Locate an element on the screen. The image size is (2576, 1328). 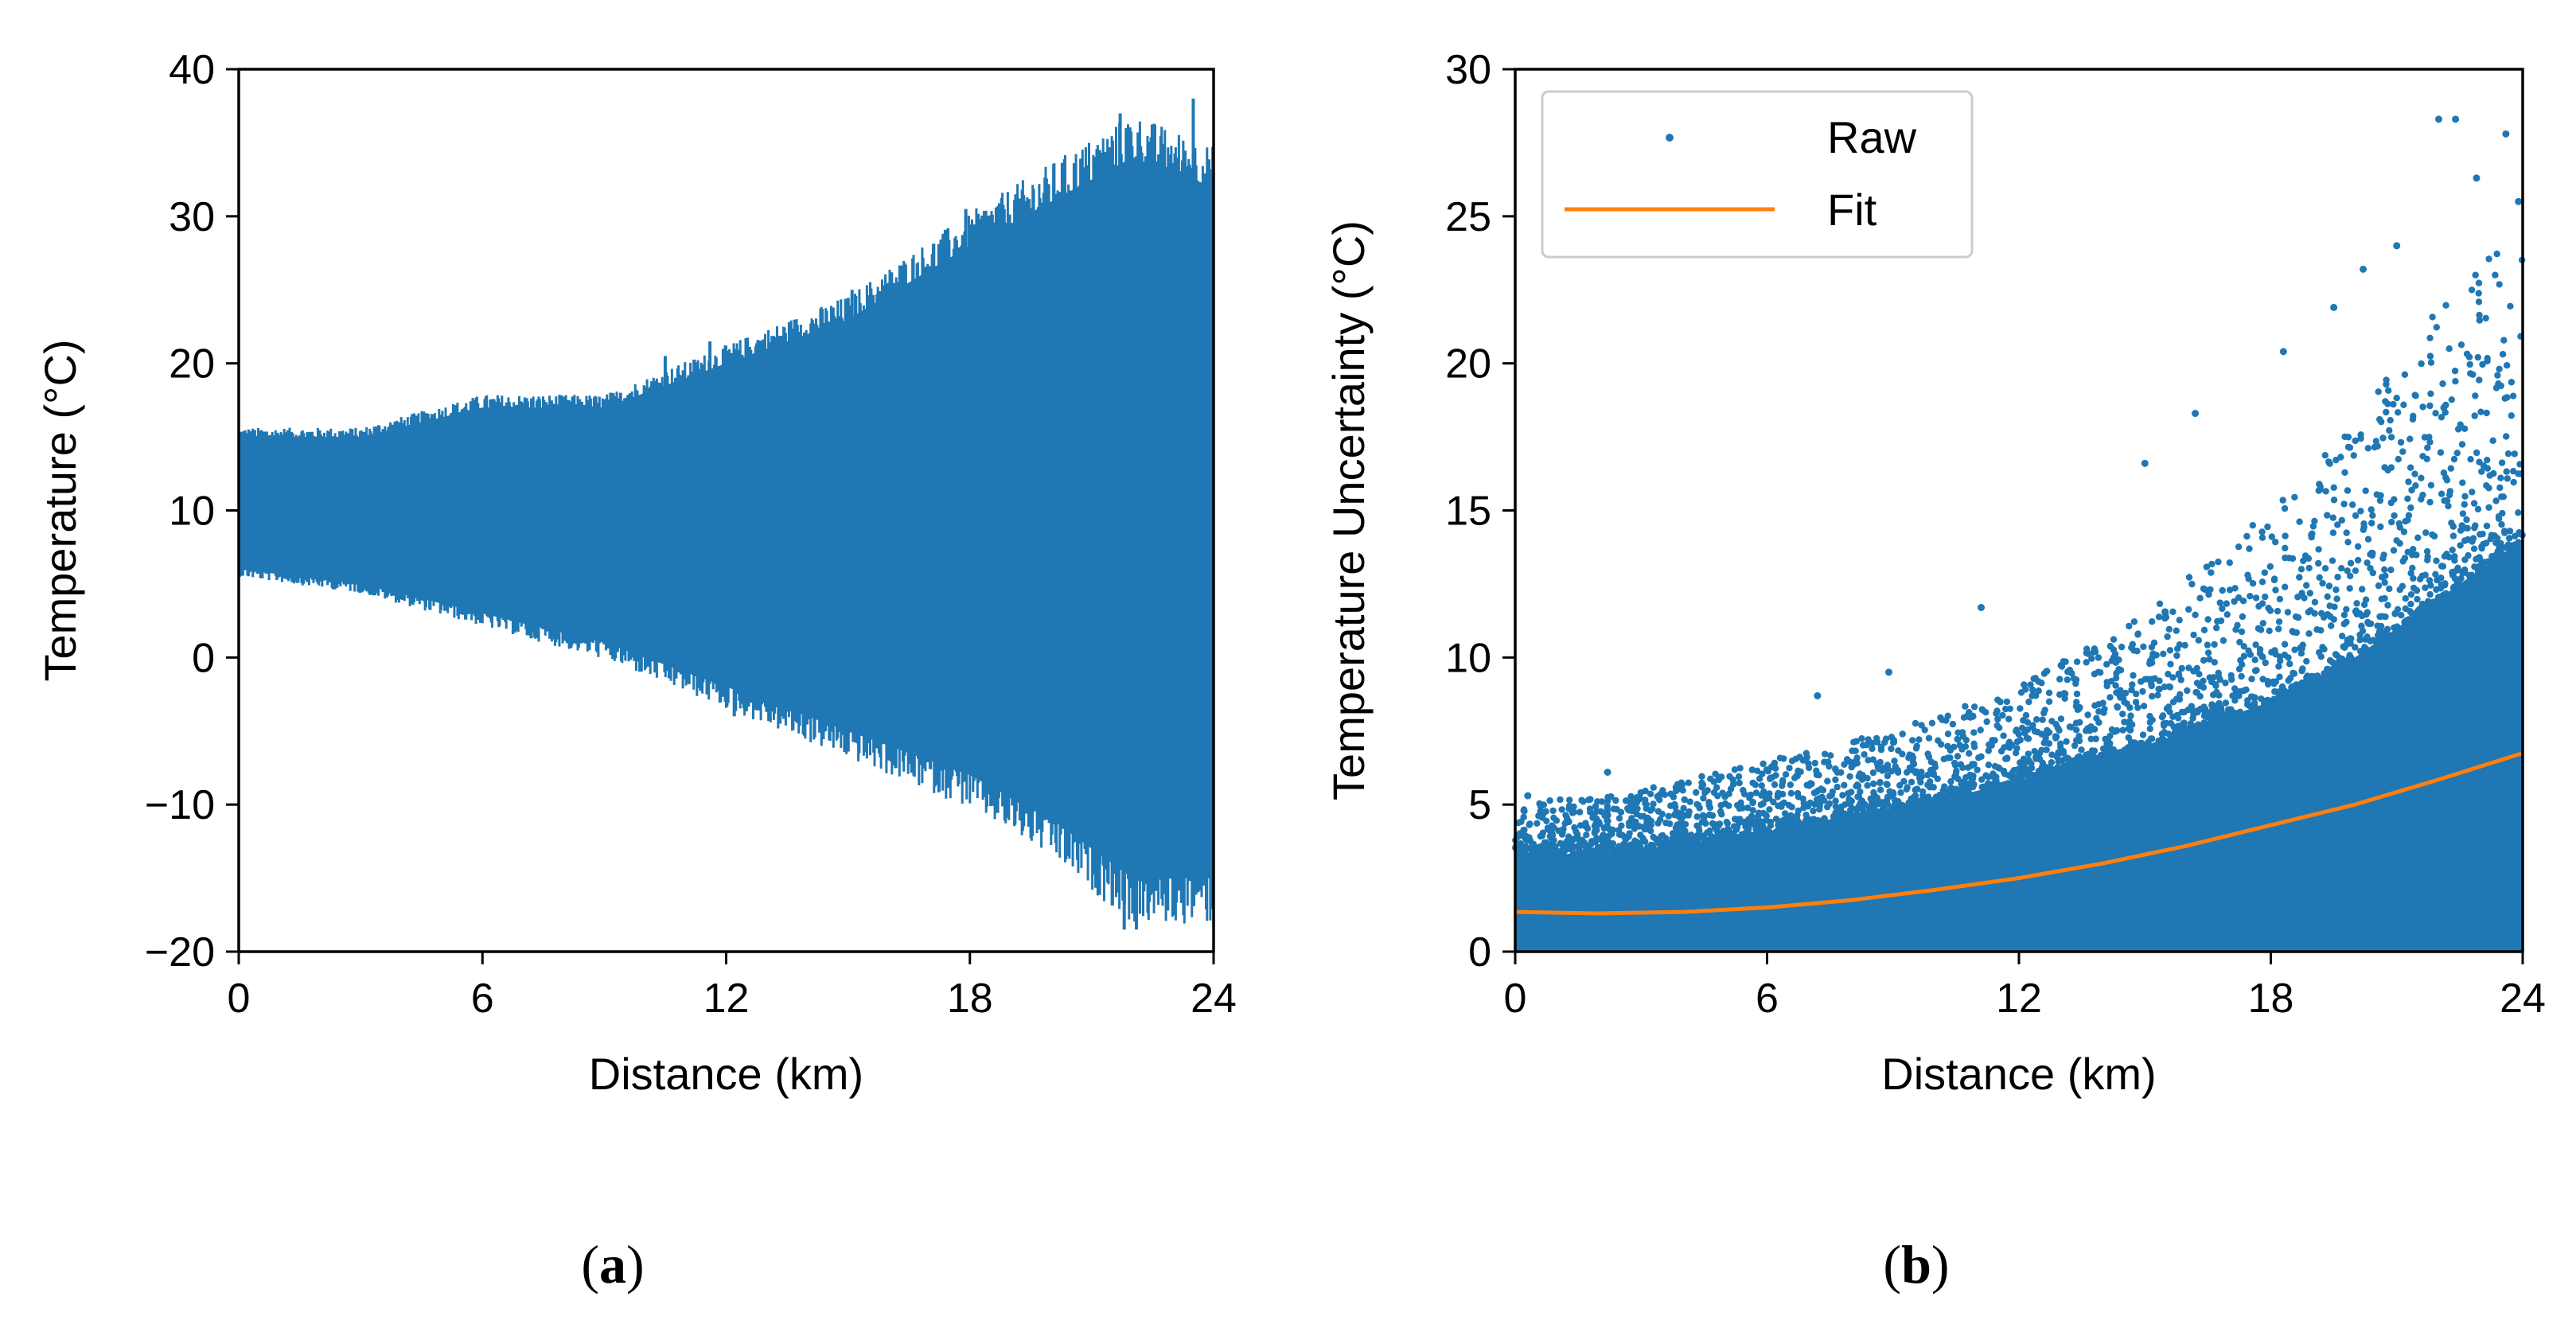
x-axis-label: Distance (km) is located at coordinates (2018, 1074).